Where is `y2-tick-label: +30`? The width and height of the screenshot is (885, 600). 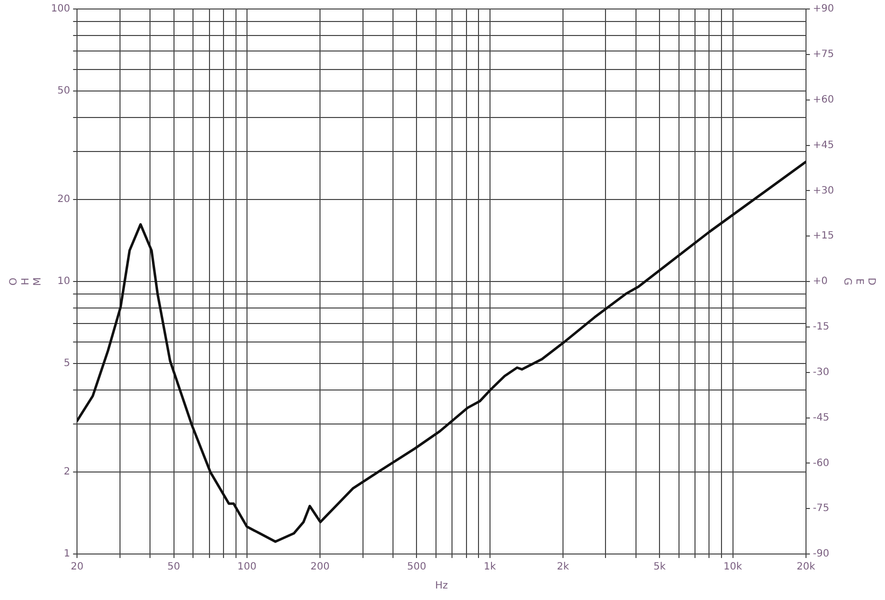 y2-tick-label: +30 is located at coordinates (823, 190).